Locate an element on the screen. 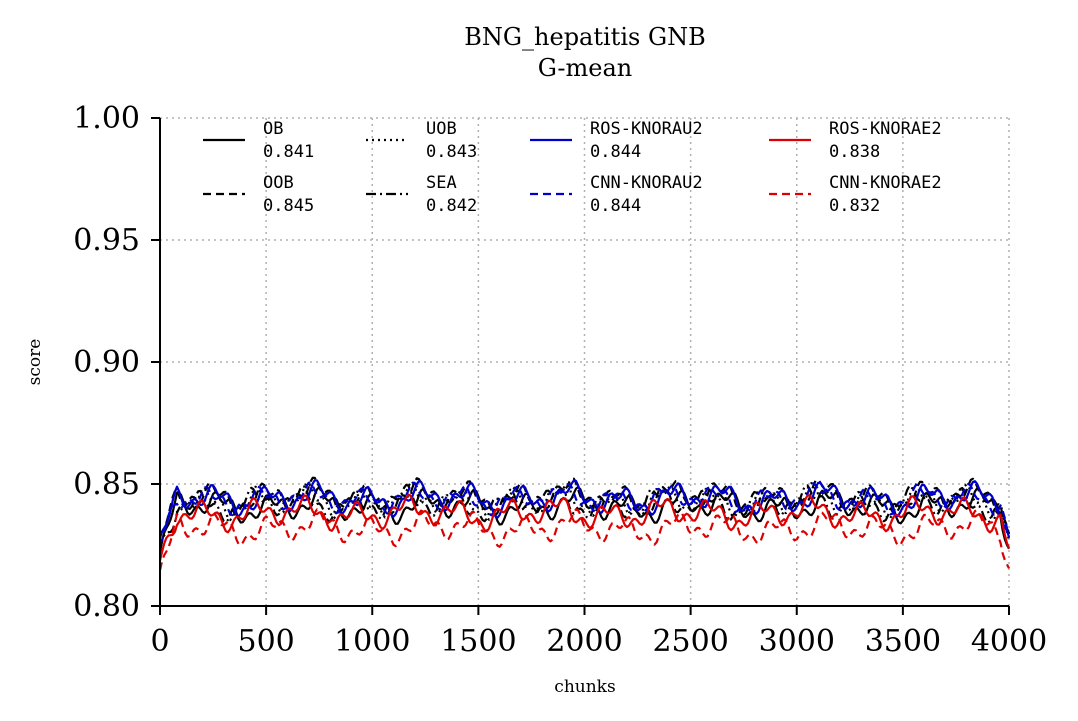 The width and height of the screenshot is (1078, 721). legend-label: OOB is located at coordinates (278, 183).